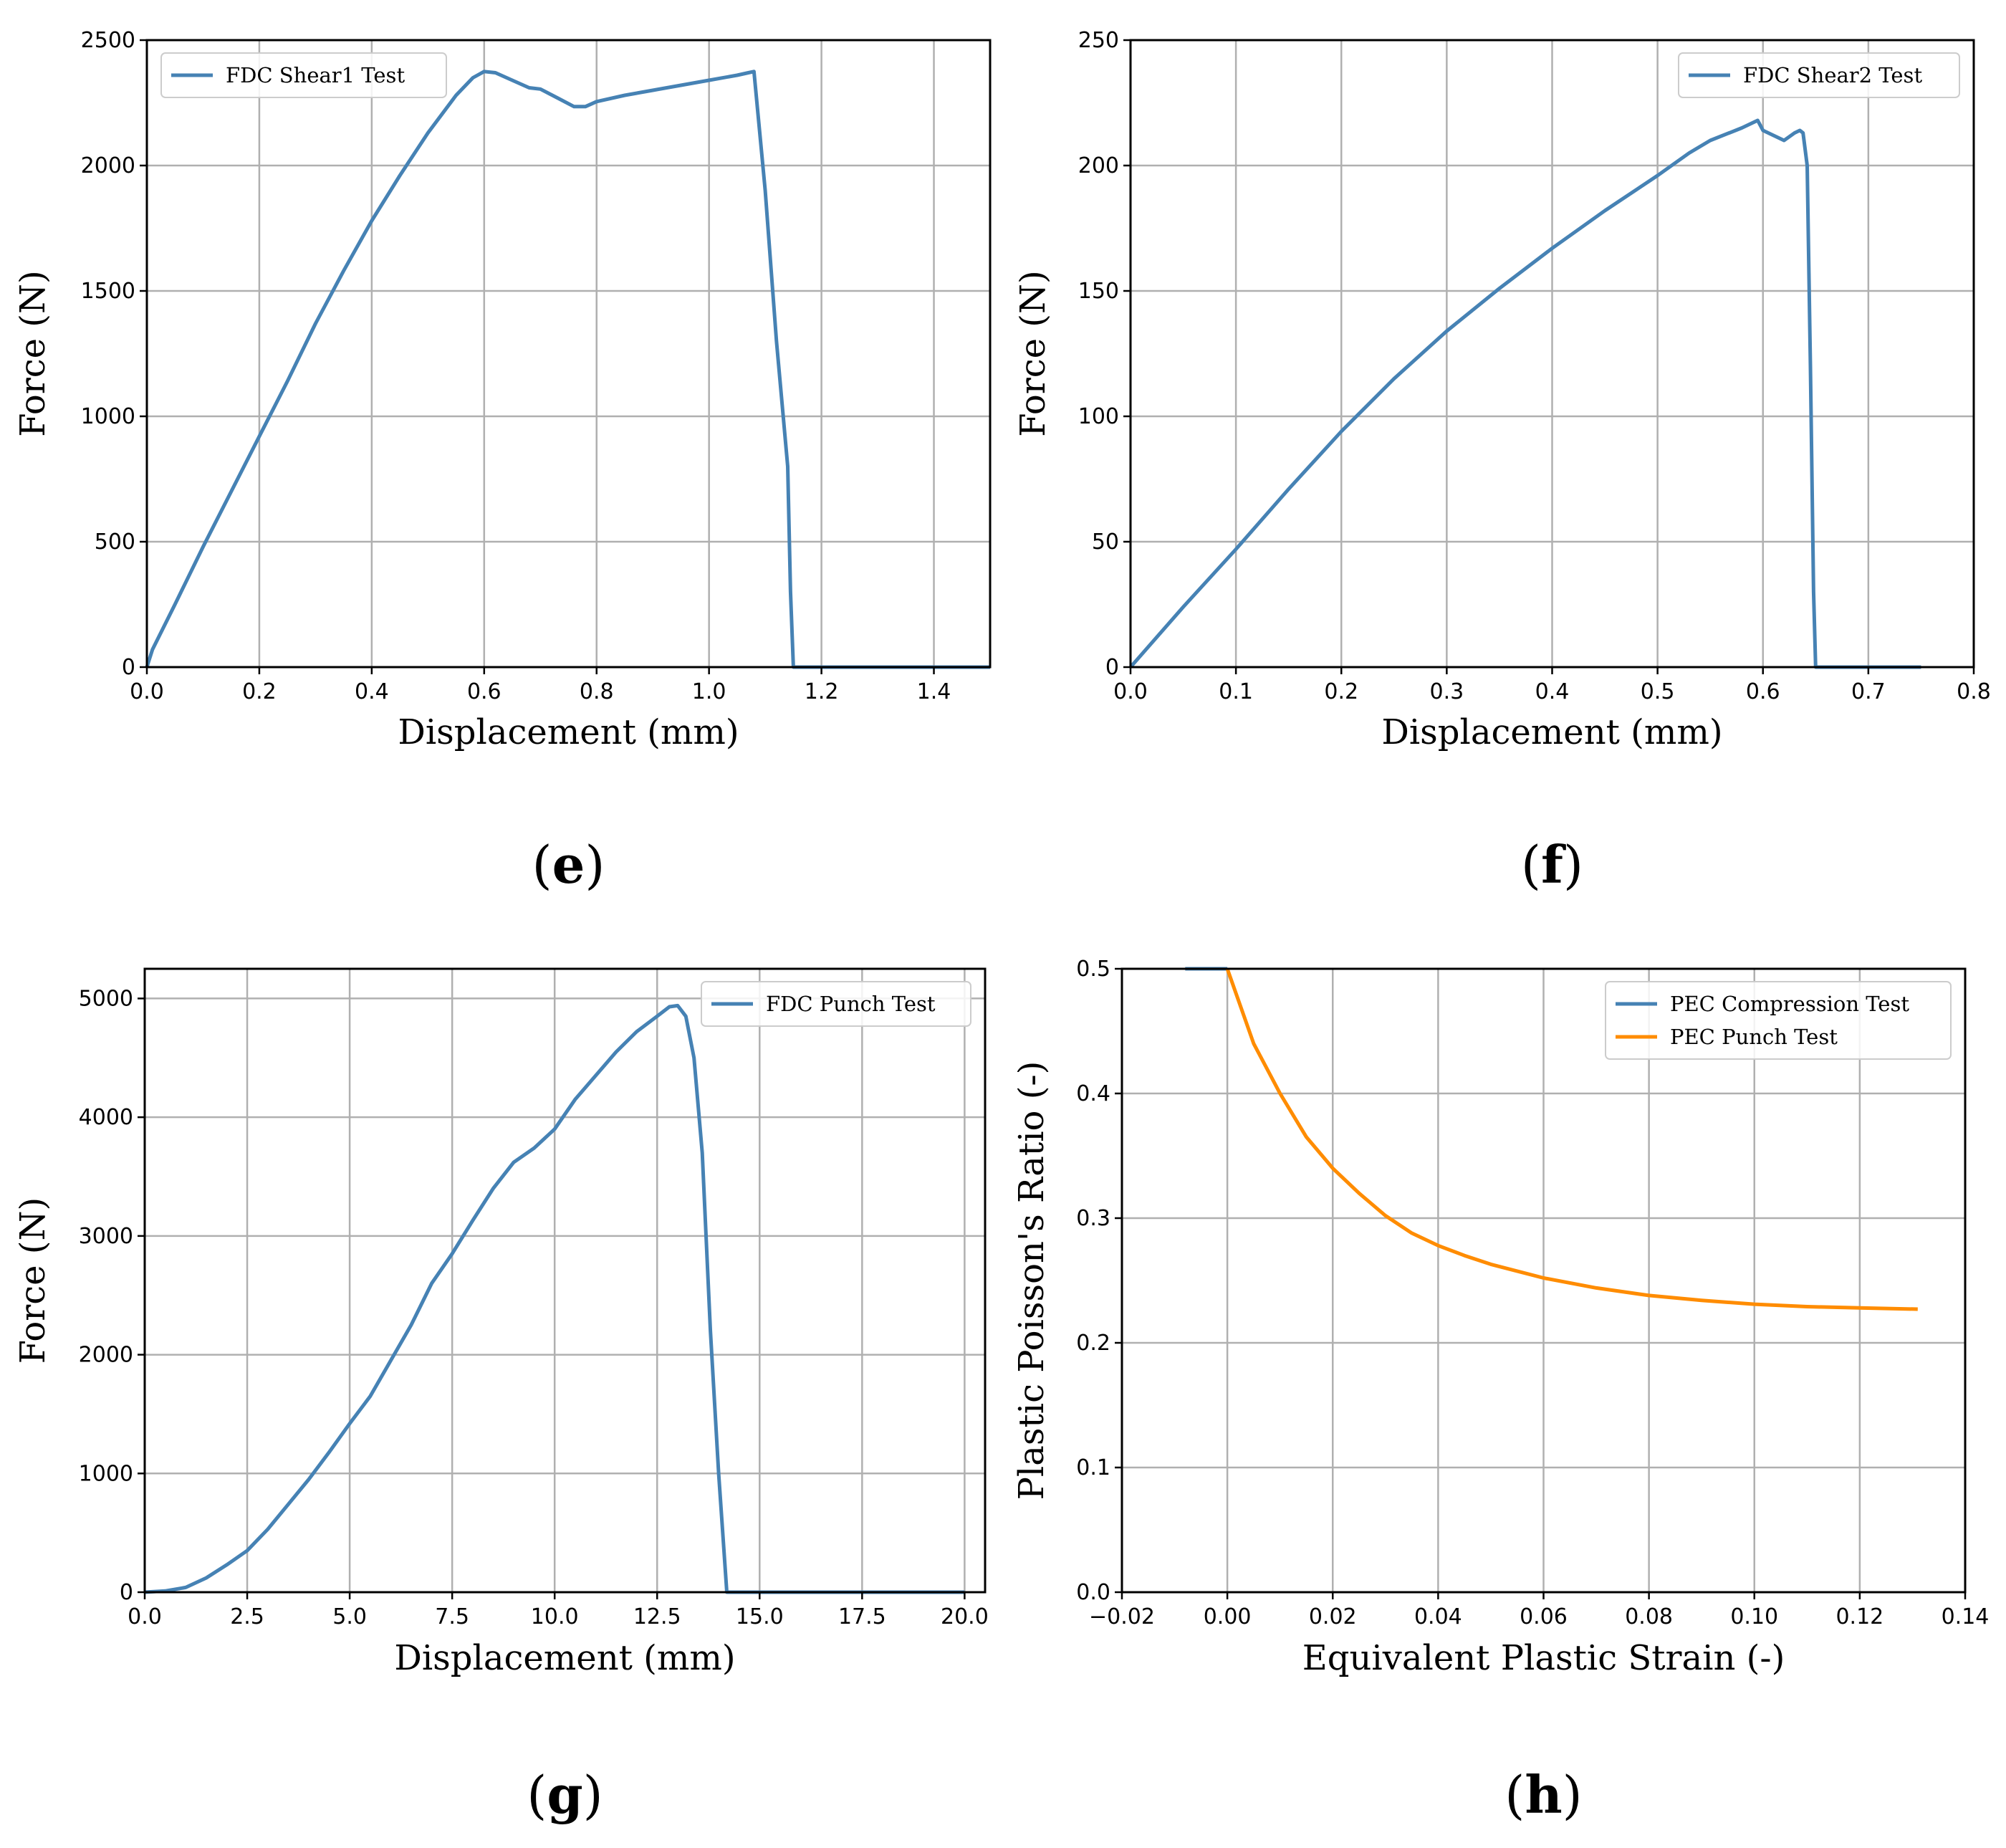  What do you see at coordinates (1754, 1616) in the screenshot?
I see `x-tick-label: 0.10` at bounding box center [1754, 1616].